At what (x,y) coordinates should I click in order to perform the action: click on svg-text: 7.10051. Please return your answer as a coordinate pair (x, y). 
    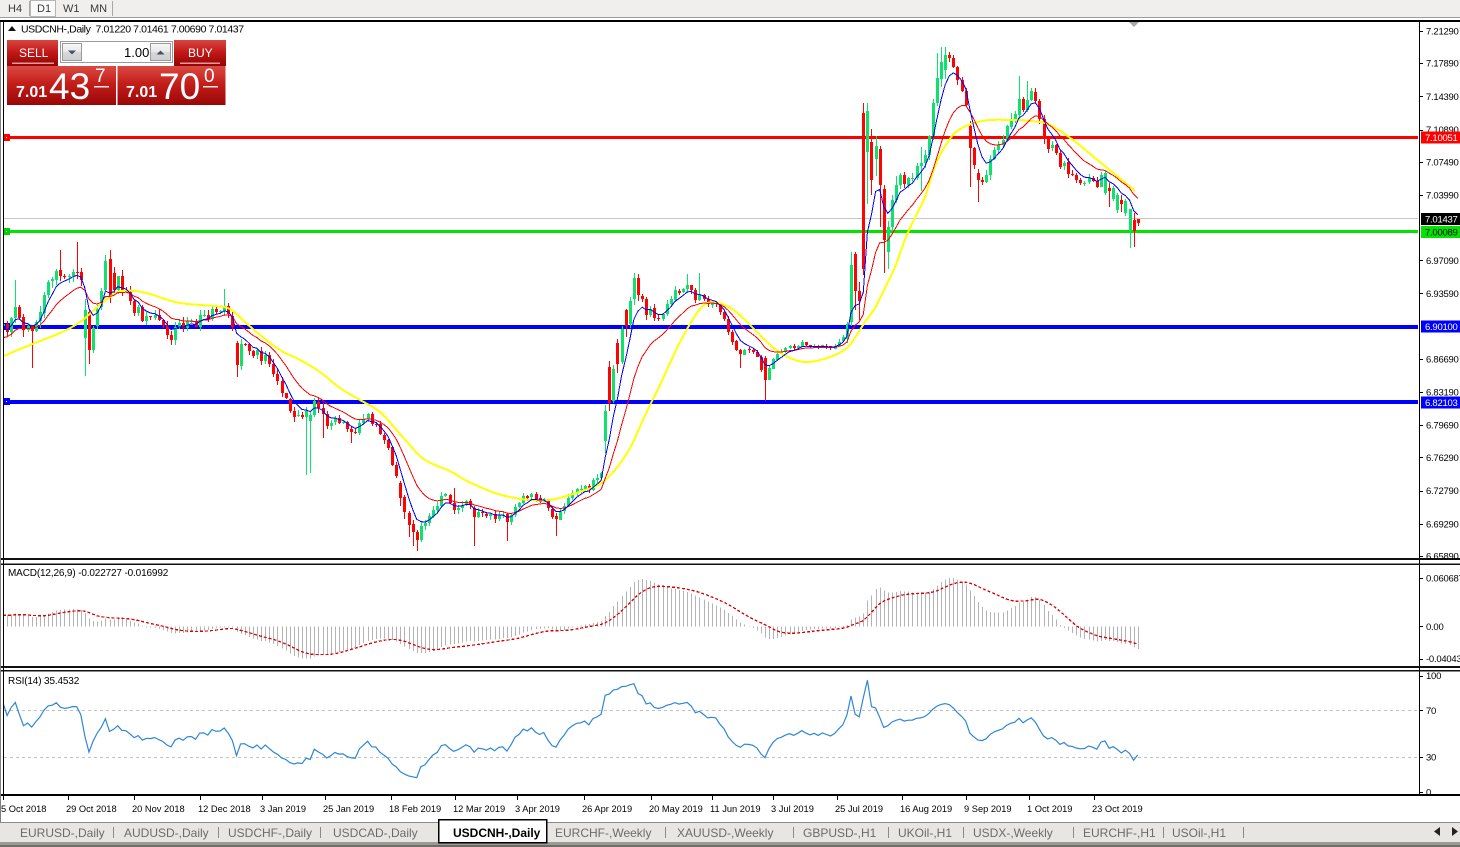
    Looking at the image, I should click on (1441, 138).